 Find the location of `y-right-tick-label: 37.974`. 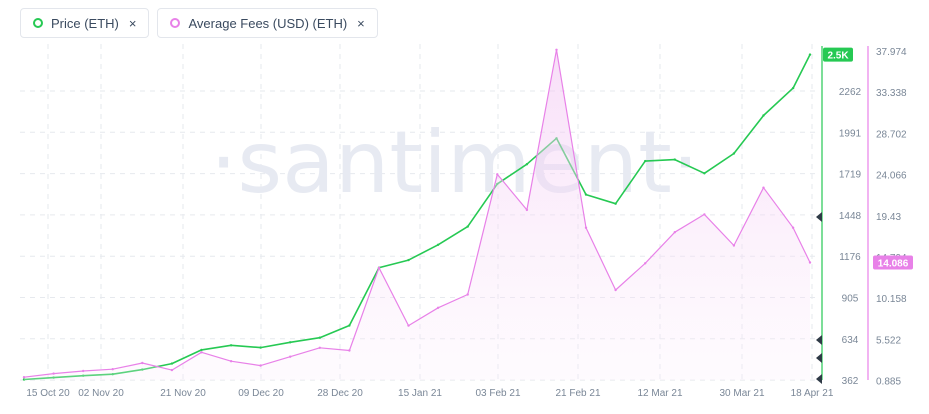

y-right-tick-label: 37.974 is located at coordinates (891, 52).